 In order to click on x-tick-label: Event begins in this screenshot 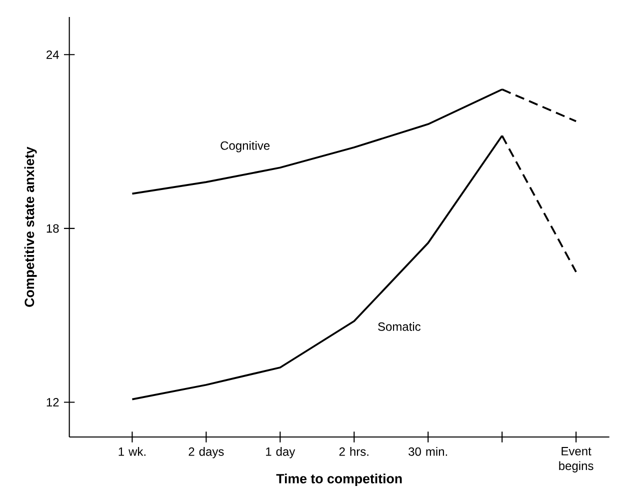, I will do `click(576, 459)`.